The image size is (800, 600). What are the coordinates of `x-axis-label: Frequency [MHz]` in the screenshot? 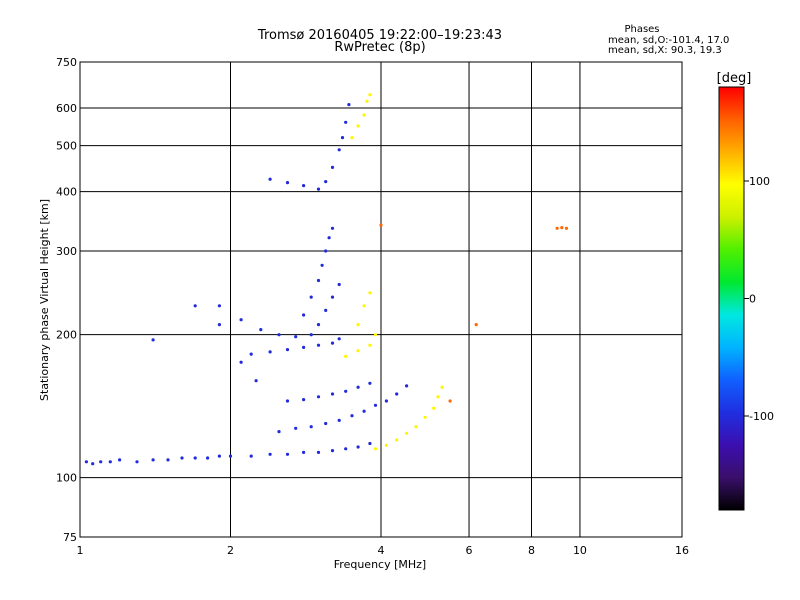 It's located at (380, 564).